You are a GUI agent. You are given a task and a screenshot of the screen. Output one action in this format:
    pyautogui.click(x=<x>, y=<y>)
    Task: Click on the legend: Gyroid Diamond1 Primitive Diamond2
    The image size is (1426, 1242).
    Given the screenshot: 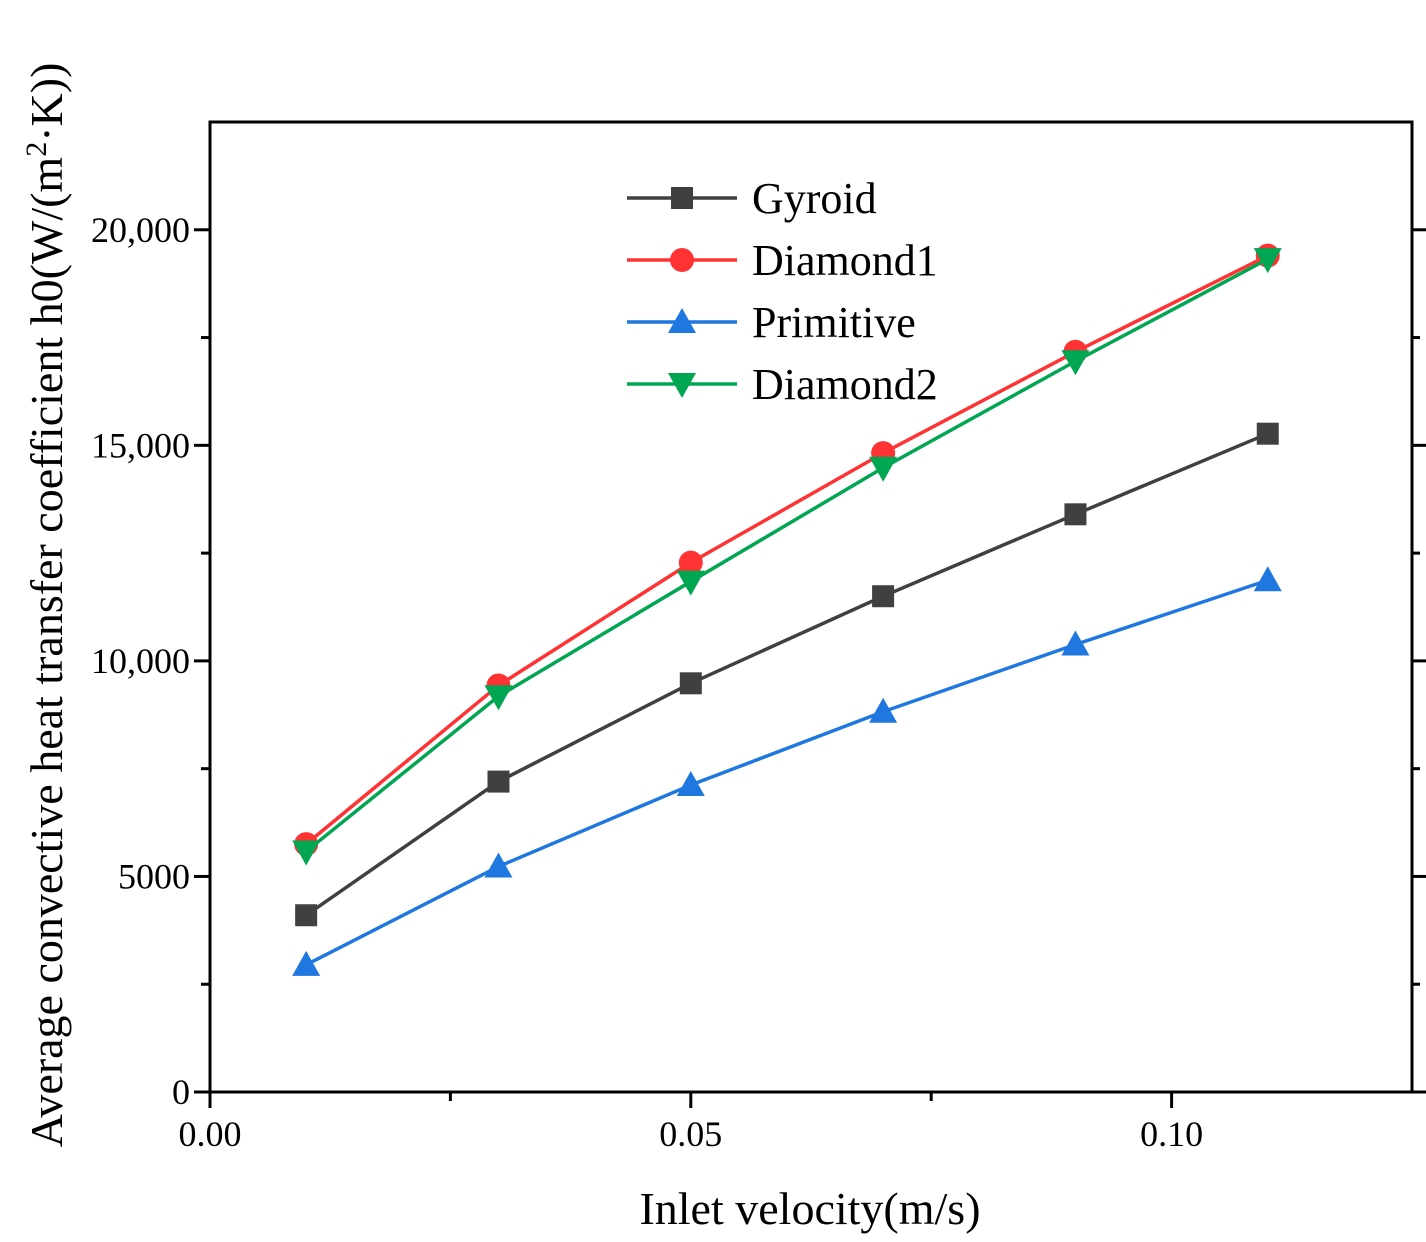 What is the action you would take?
    pyautogui.click(x=782, y=291)
    